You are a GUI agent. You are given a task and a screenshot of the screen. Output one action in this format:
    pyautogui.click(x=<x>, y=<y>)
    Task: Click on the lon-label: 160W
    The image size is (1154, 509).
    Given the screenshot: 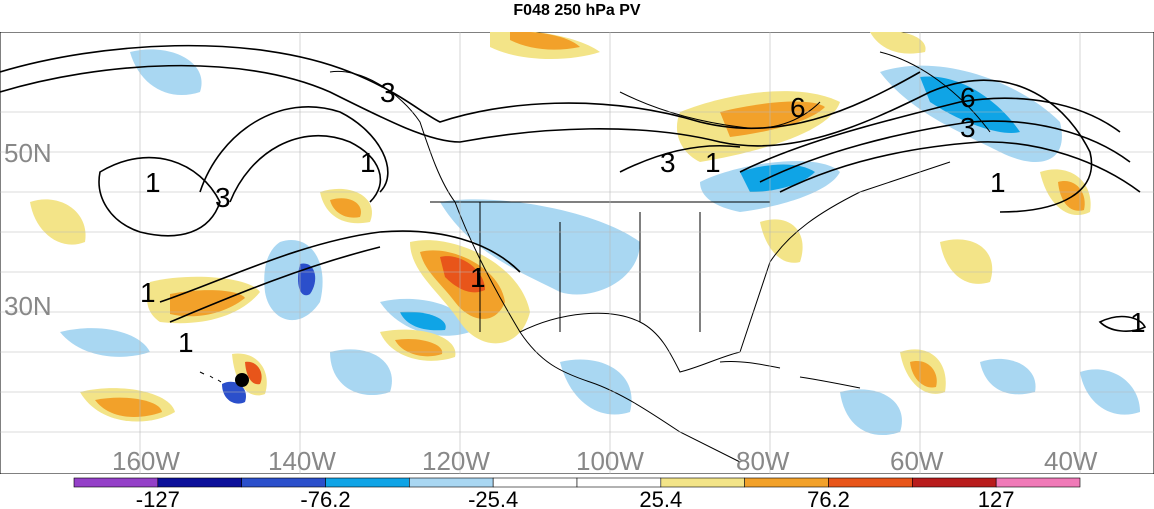 What is the action you would take?
    pyautogui.click(x=146, y=460)
    